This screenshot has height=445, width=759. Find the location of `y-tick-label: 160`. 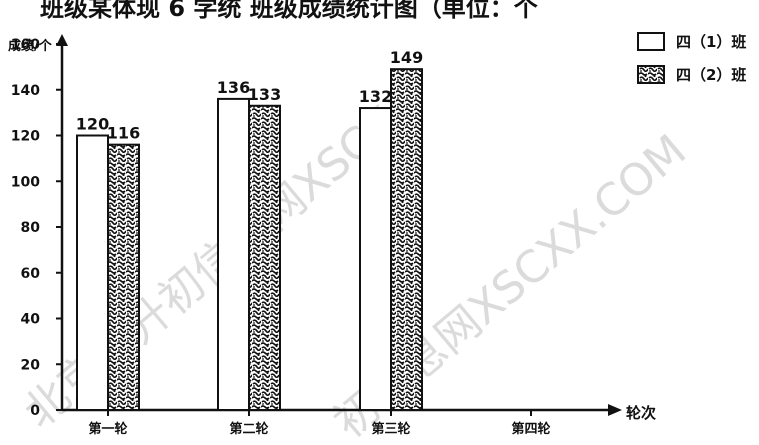

y-tick-label: 160 is located at coordinates (25, 45).